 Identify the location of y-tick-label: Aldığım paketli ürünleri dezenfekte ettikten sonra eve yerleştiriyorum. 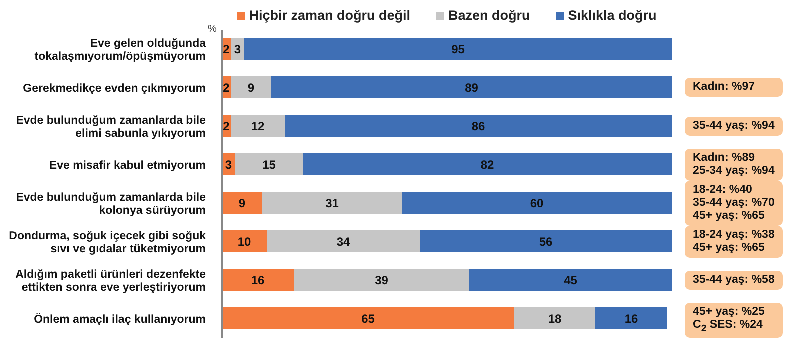
(111, 281).